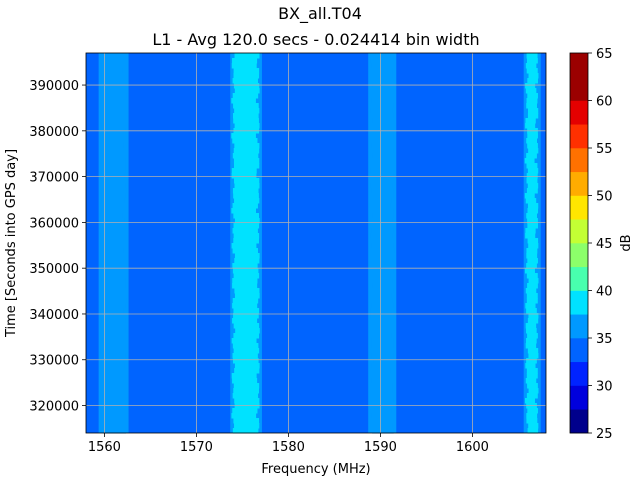  Describe the element at coordinates (380, 447) in the screenshot. I see `x-tick-label: 1590` at that location.